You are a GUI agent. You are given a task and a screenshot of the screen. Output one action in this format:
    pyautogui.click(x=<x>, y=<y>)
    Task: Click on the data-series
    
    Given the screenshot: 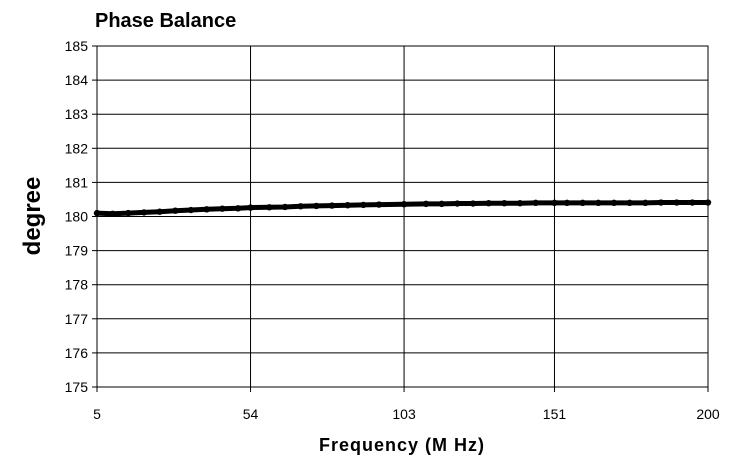 What is the action you would take?
    pyautogui.click(x=402, y=208)
    